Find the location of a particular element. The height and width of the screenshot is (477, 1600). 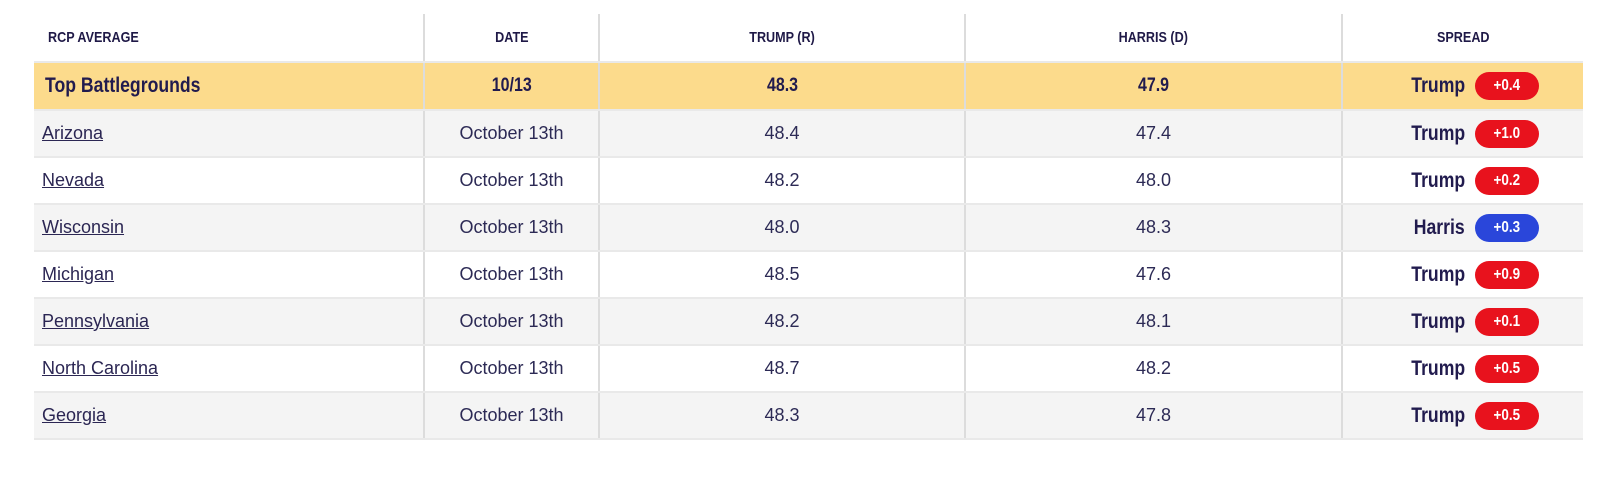

harris-value: 47.8 is located at coordinates (1152, 415).